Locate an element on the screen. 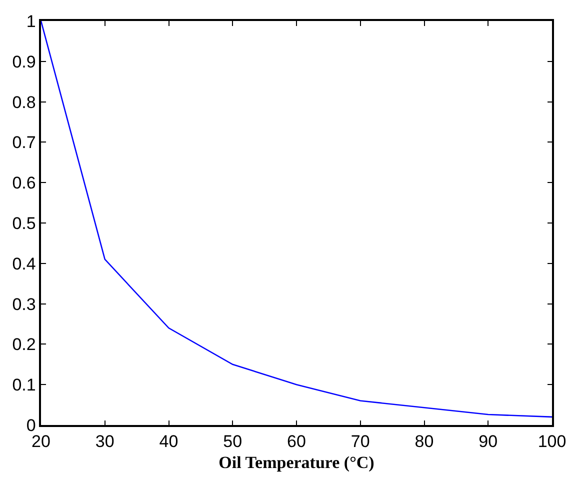  y-tick-label: 0.8 is located at coordinates (24, 102).